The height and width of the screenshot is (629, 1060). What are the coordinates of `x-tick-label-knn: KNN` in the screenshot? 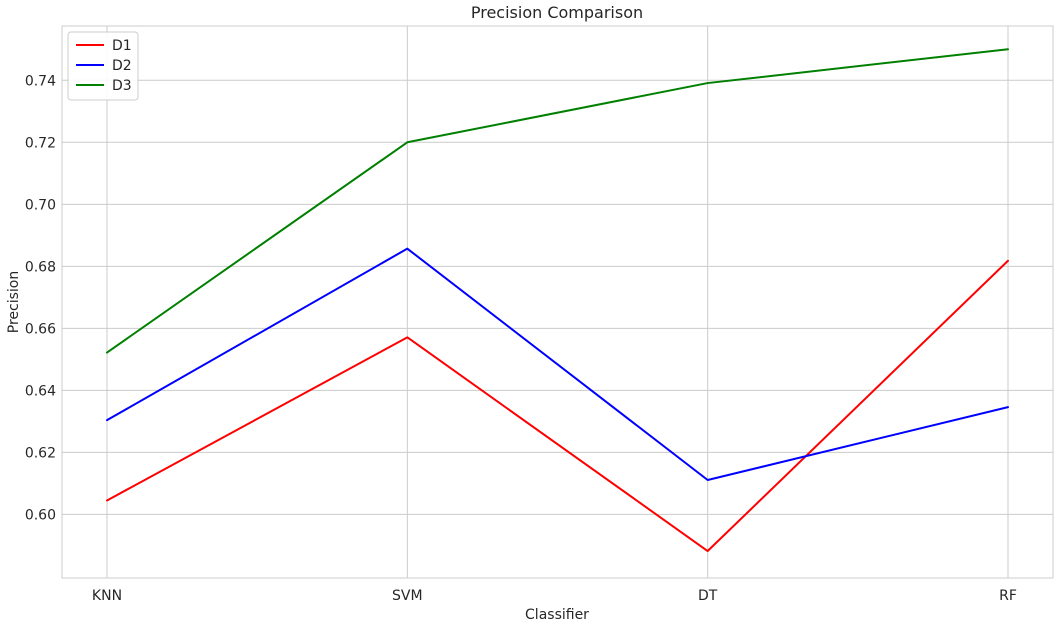 It's located at (107, 596).